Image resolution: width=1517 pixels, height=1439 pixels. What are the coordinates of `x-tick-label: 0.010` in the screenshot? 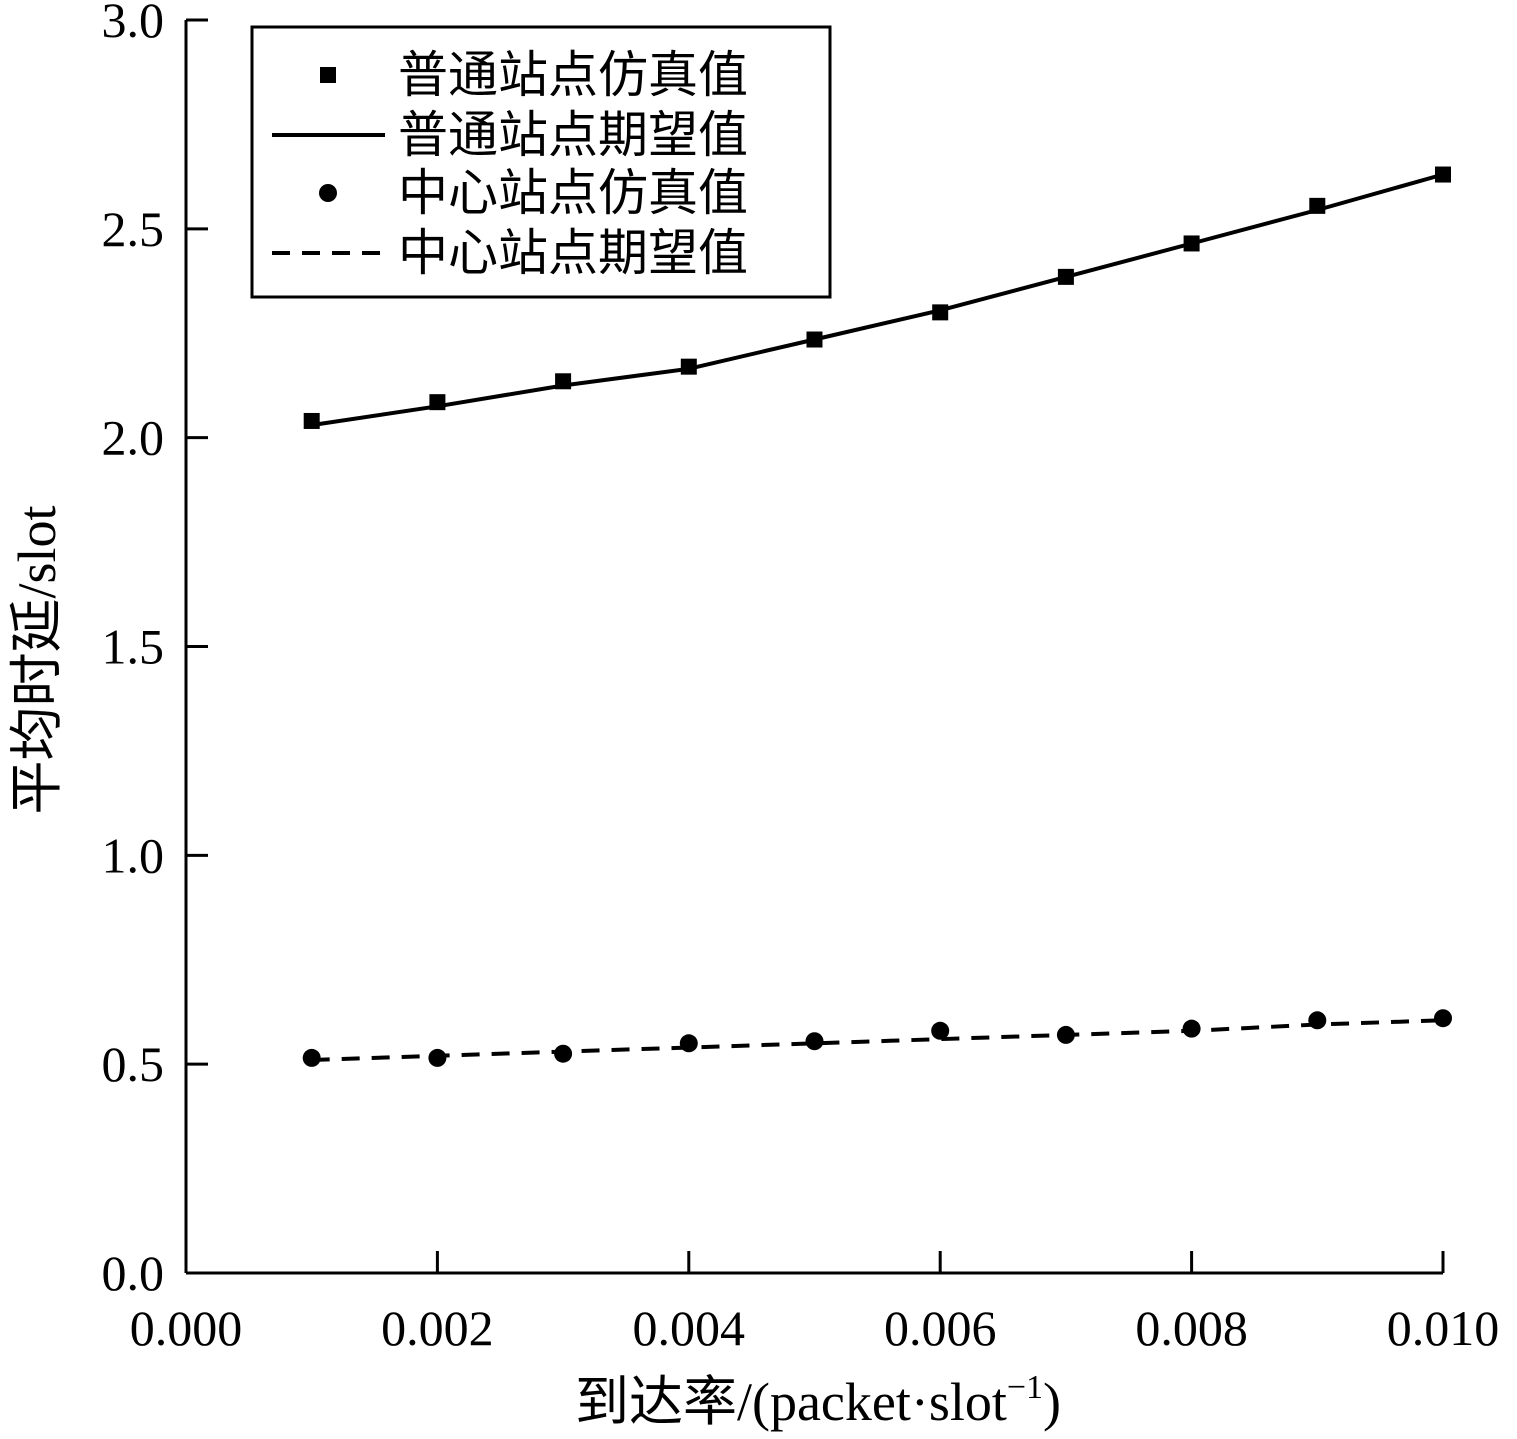 It's located at (1443, 1328).